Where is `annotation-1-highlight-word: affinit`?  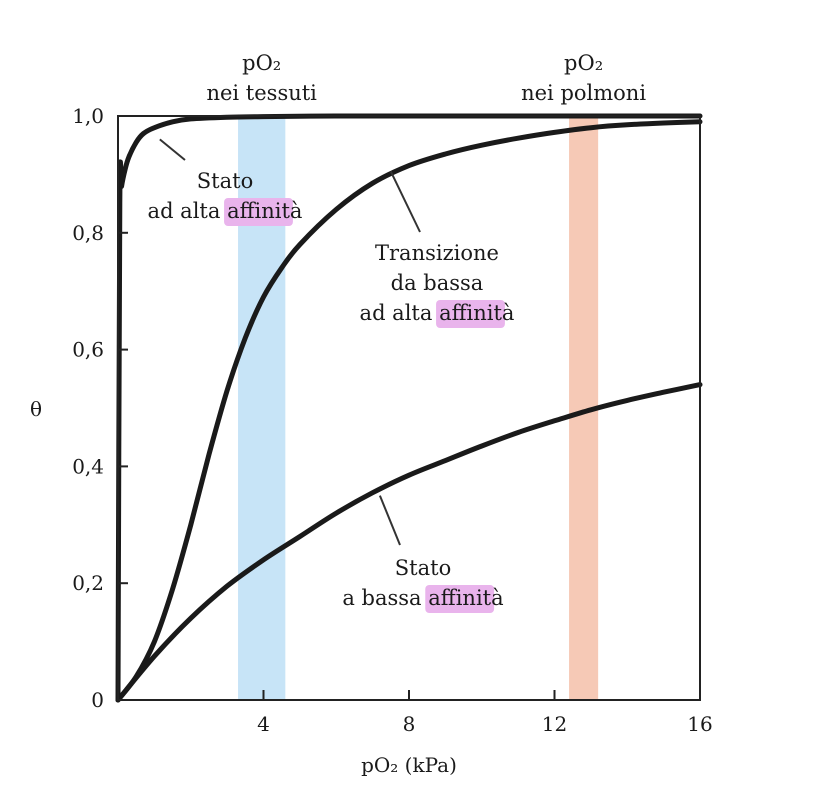
annotation-1-highlight-word: affinit is located at coordinates (470, 313).